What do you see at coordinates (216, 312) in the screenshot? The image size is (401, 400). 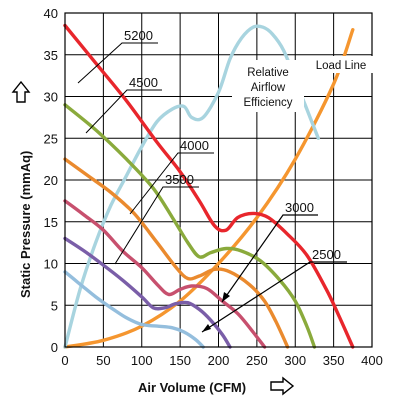 I see `arrowheads` at bounding box center [216, 312].